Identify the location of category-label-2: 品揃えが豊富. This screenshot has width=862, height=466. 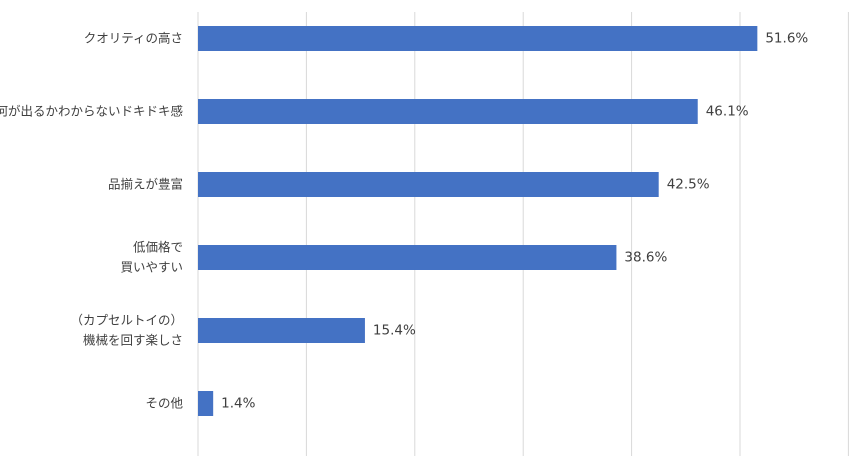
(145, 183).